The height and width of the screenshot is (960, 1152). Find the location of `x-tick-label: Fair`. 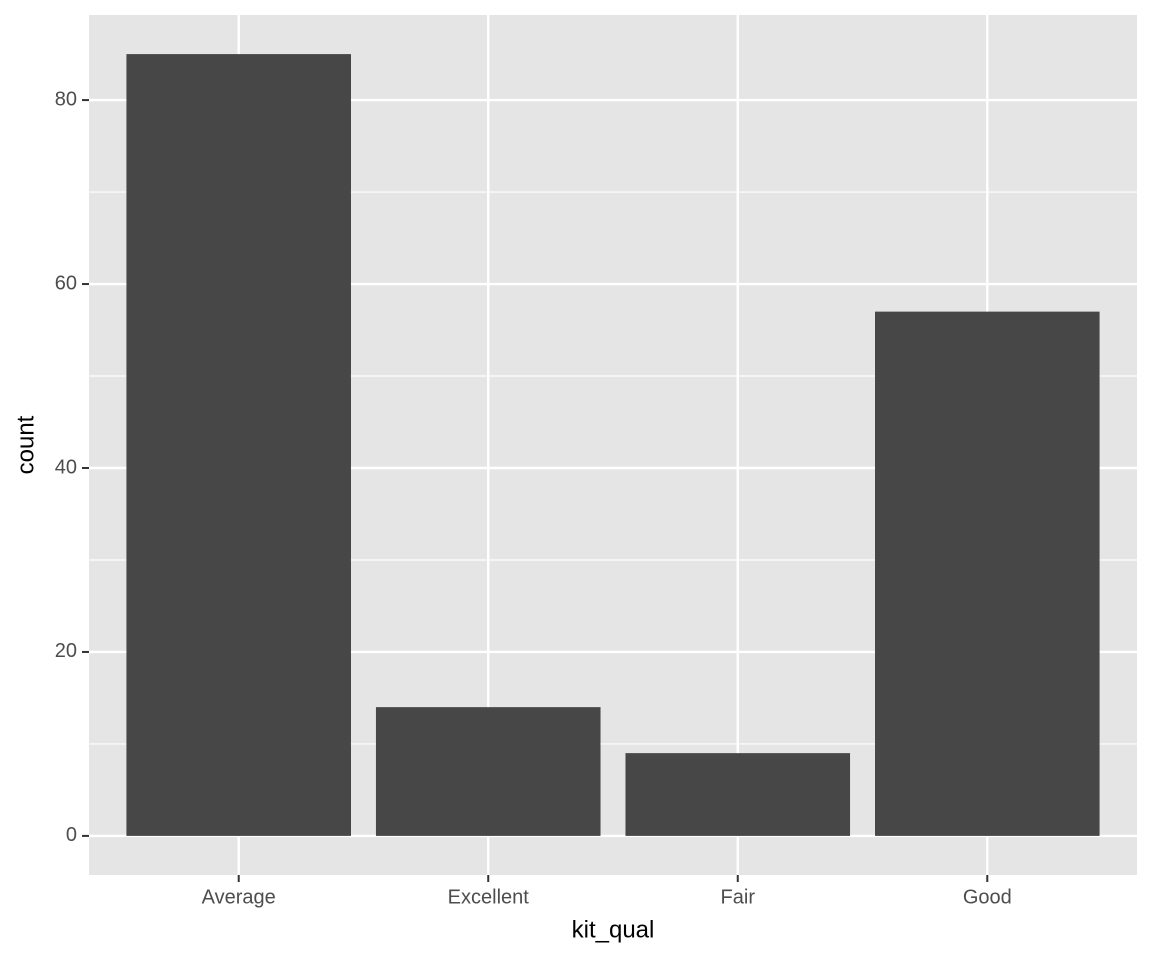

x-tick-label: Fair is located at coordinates (738, 897).